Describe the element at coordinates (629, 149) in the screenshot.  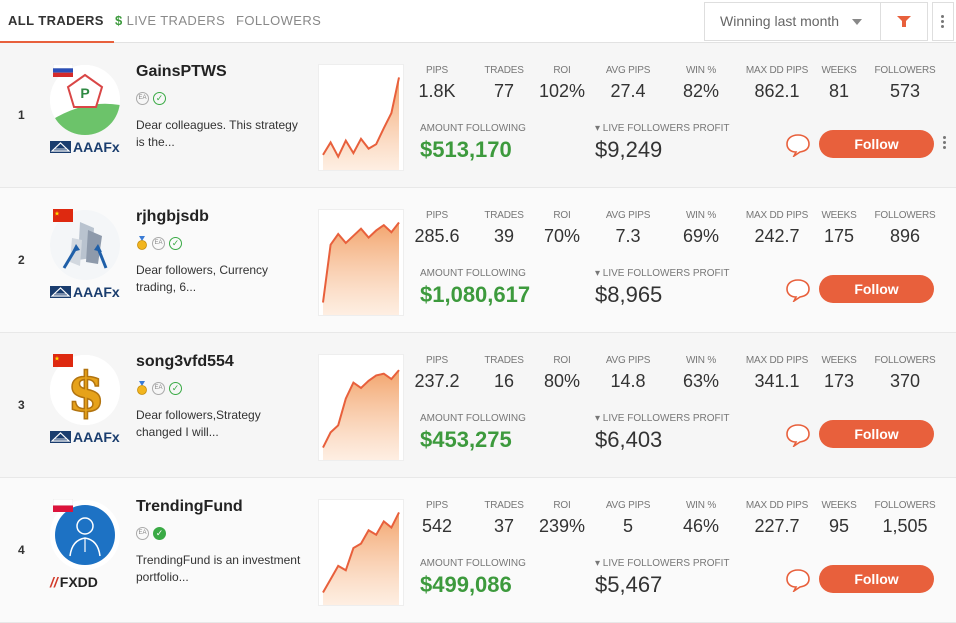
I see `live-profit-value: $9,249` at that location.